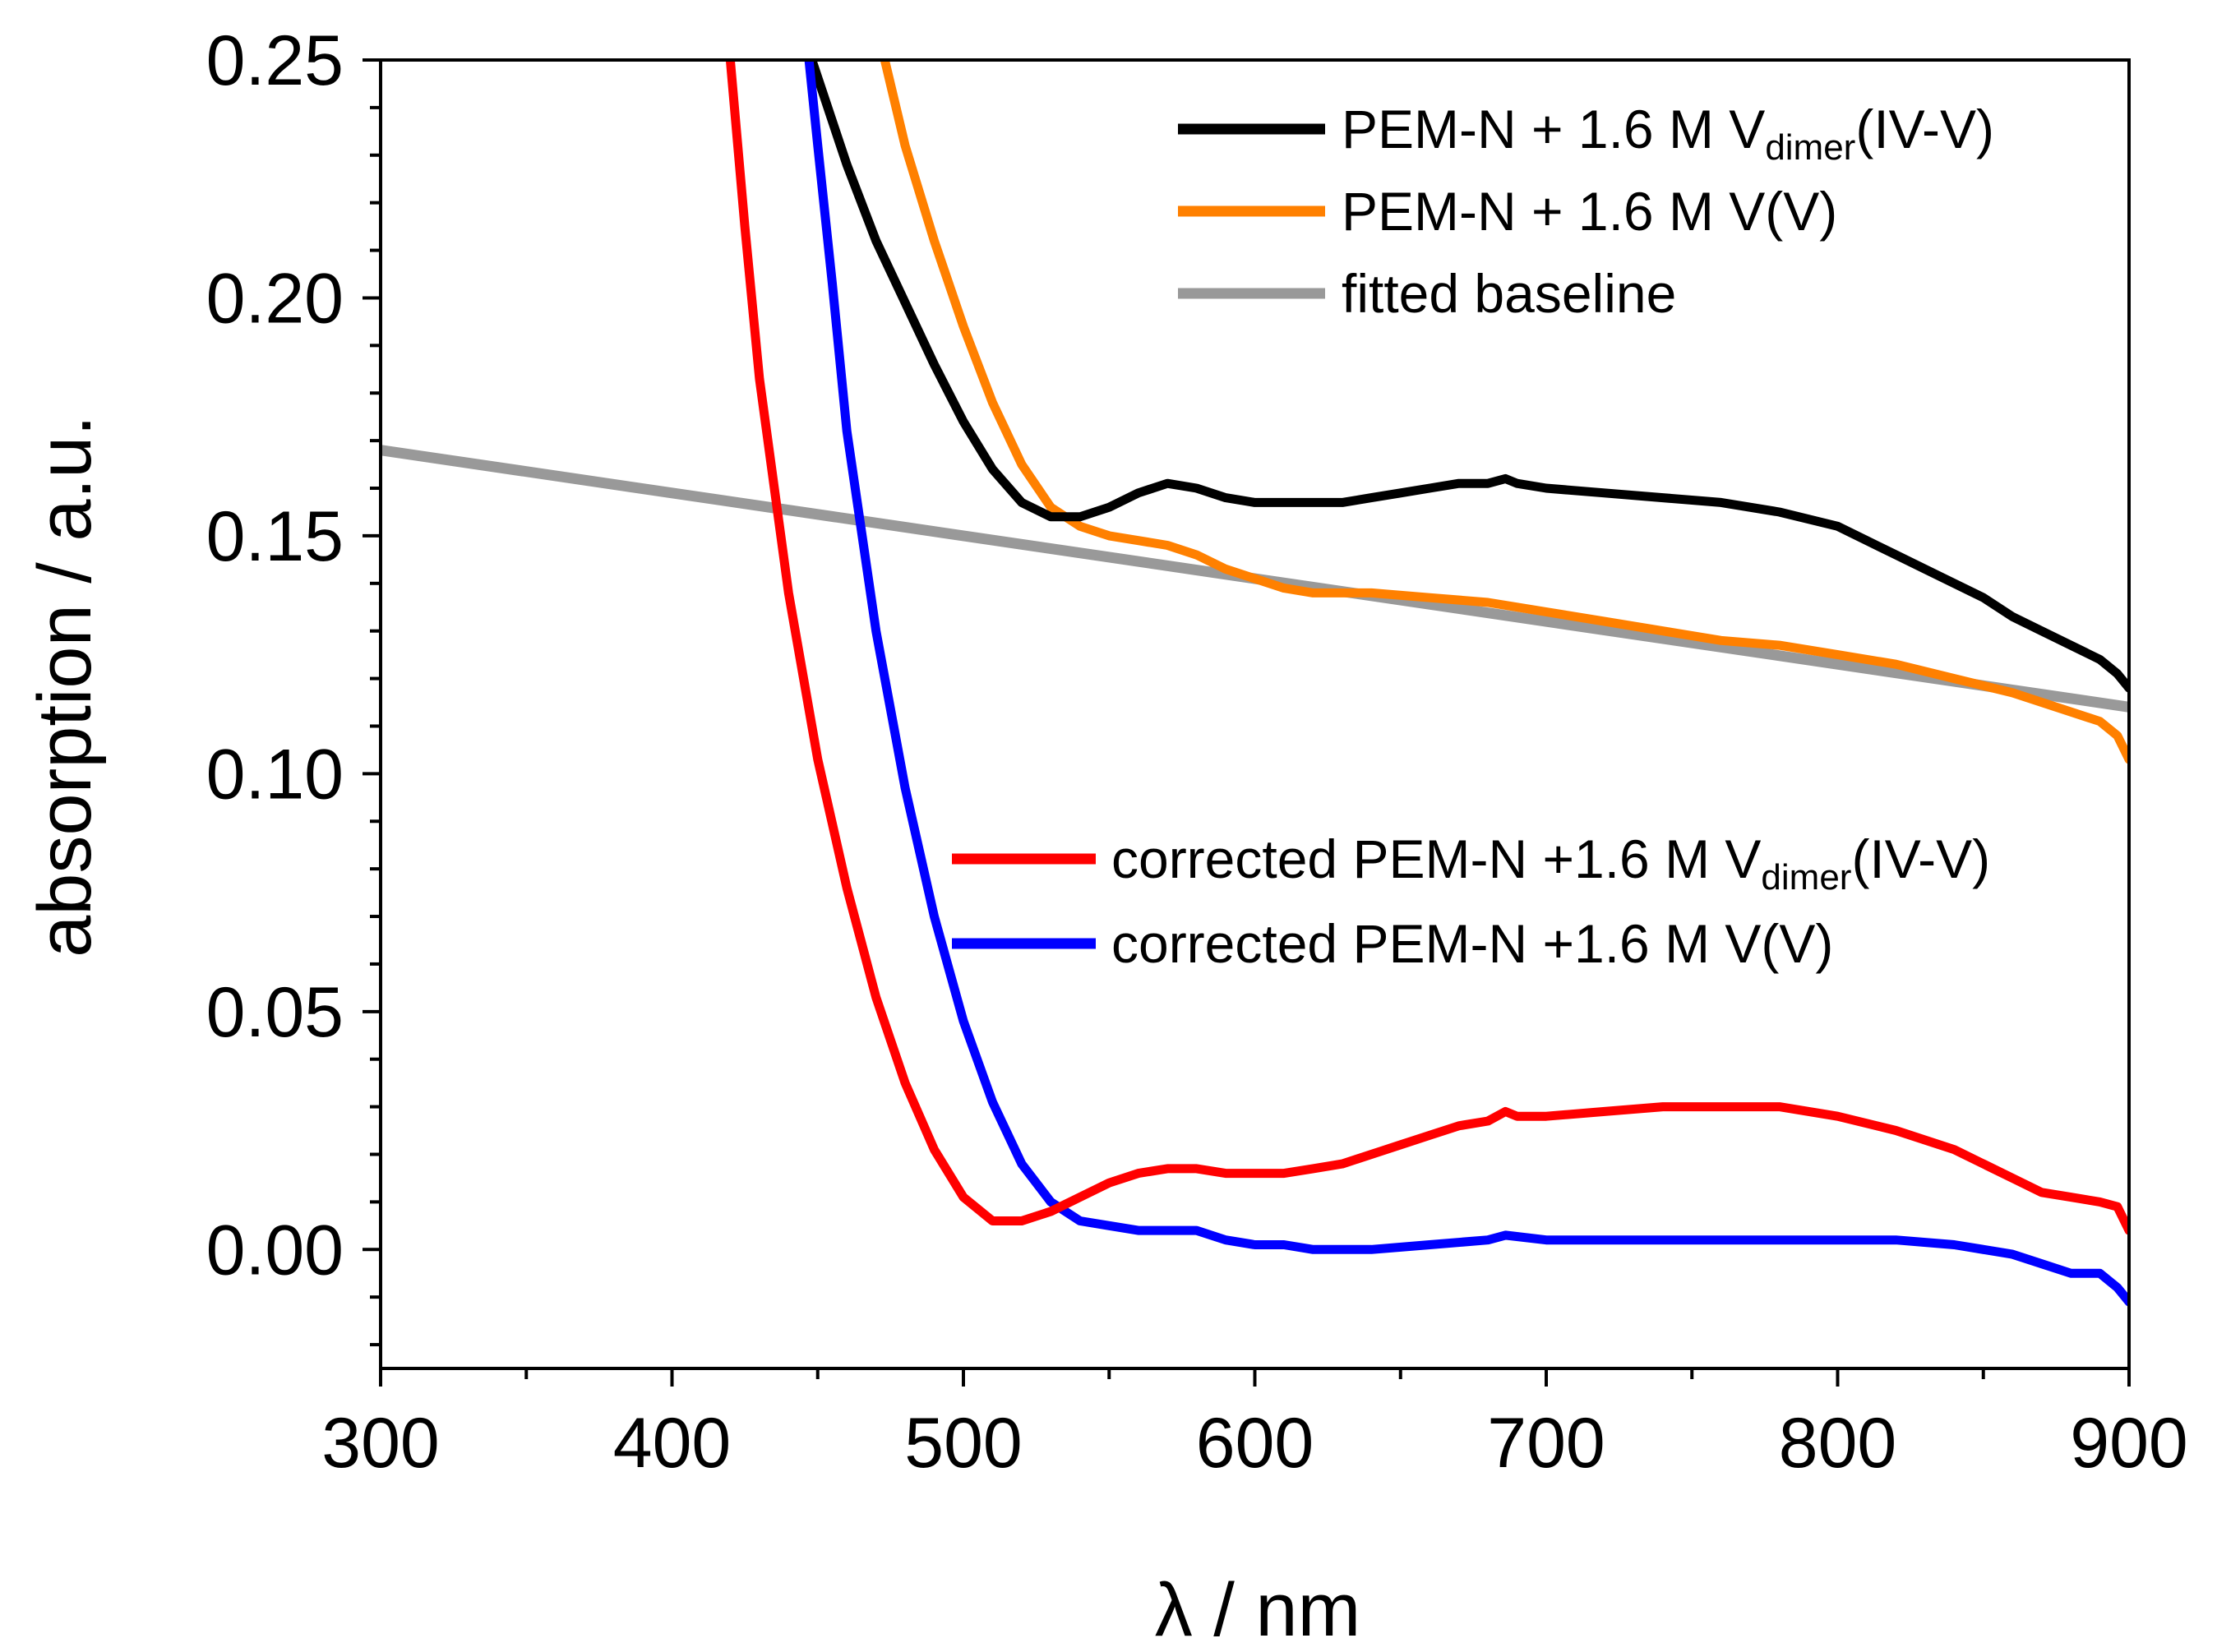 The width and height of the screenshot is (2217, 1652). What do you see at coordinates (1838, 1443) in the screenshot?
I see `x-tick-label: 800` at bounding box center [1838, 1443].